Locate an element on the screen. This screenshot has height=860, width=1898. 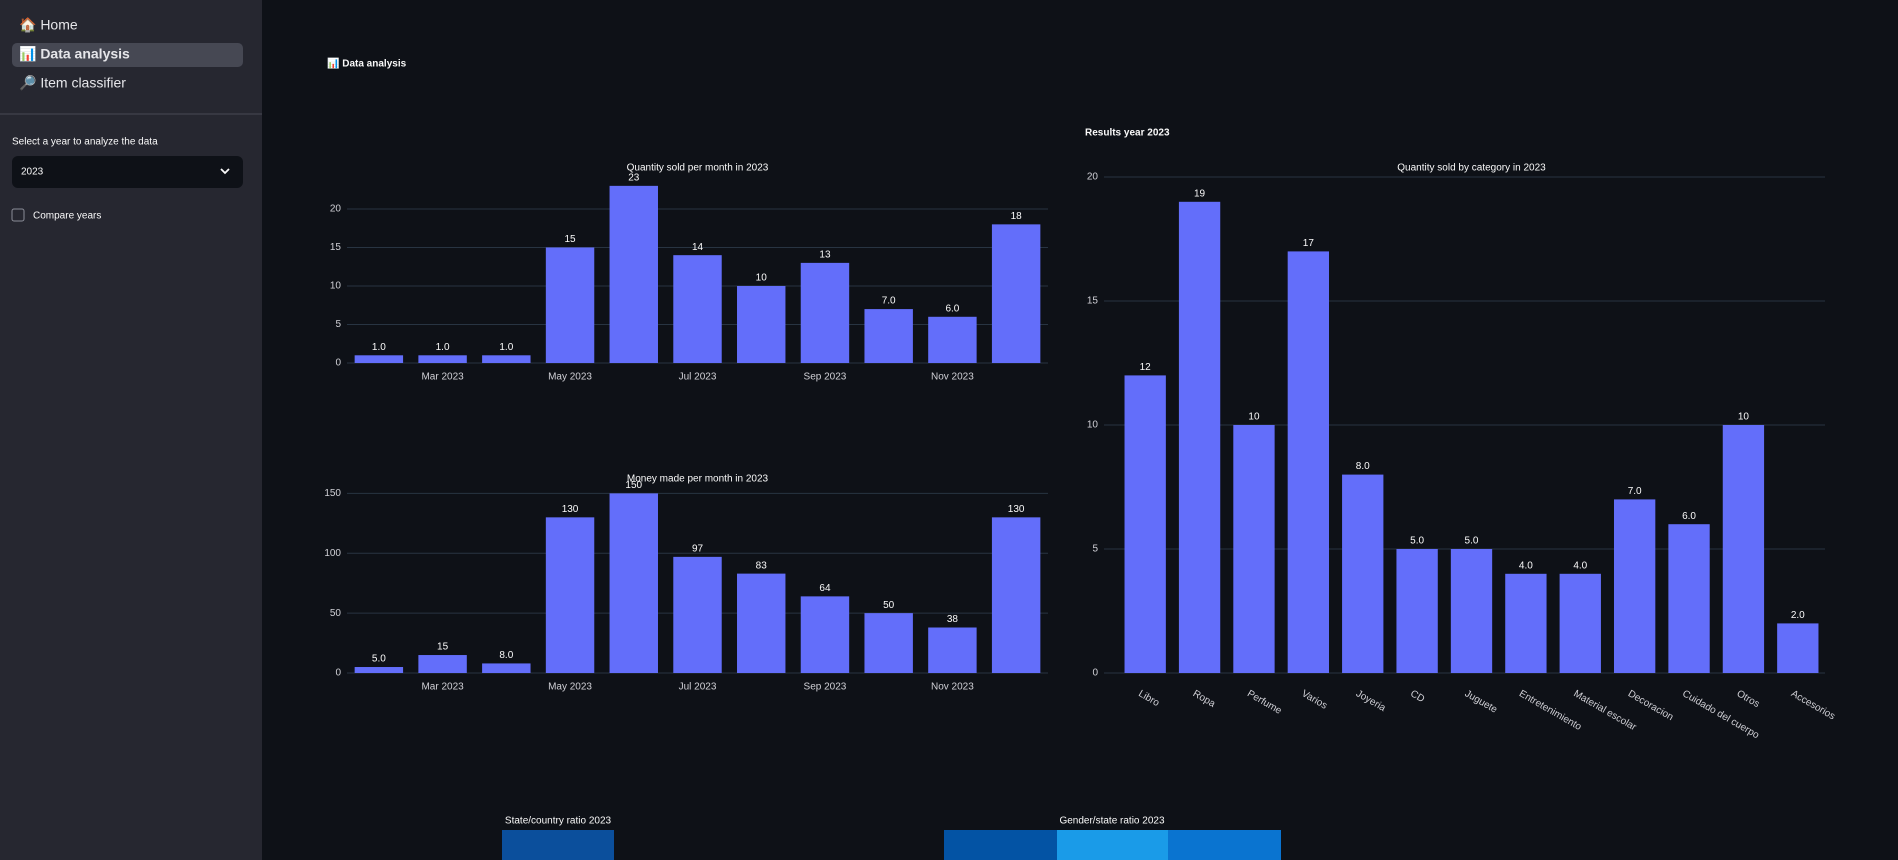
value-label: 6.0 is located at coordinates (952, 308).